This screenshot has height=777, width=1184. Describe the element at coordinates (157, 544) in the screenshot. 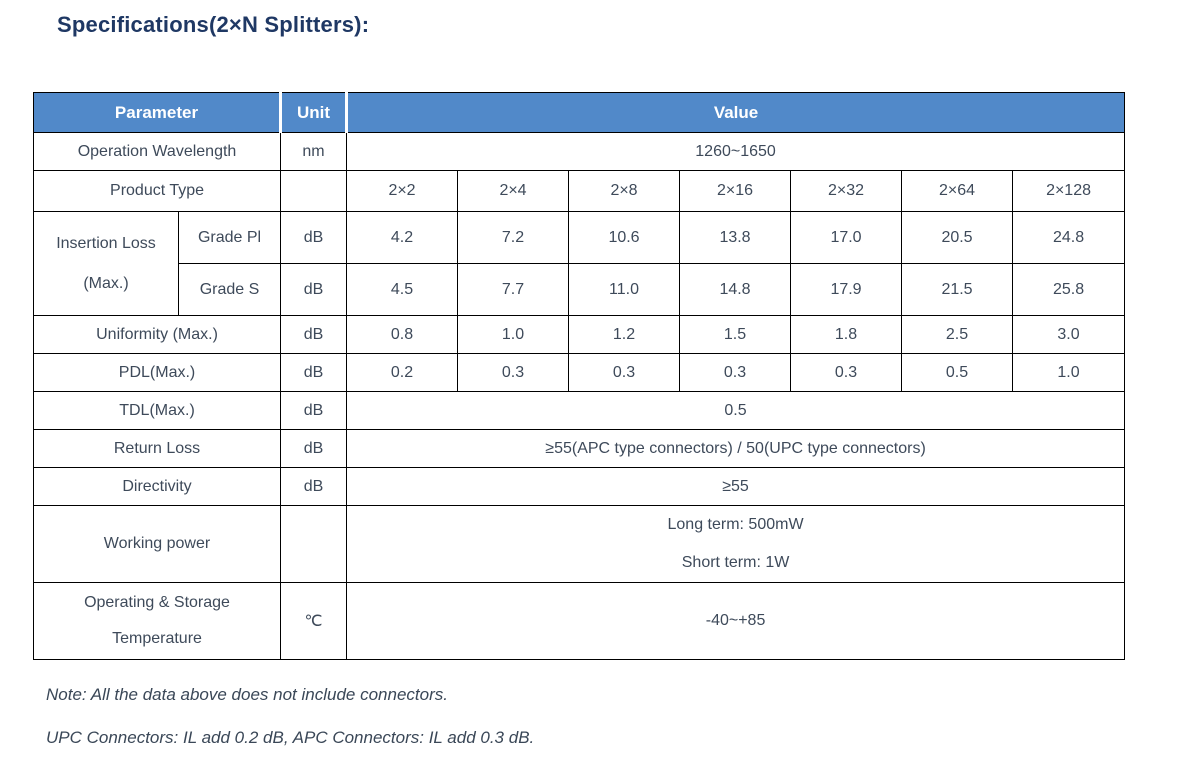

I see `param-label: Working power` at that location.